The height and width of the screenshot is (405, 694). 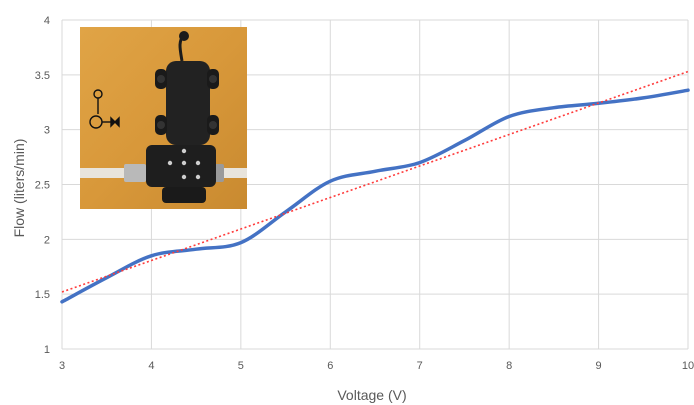 I want to click on x-tick-label: 7, so click(x=420, y=366).